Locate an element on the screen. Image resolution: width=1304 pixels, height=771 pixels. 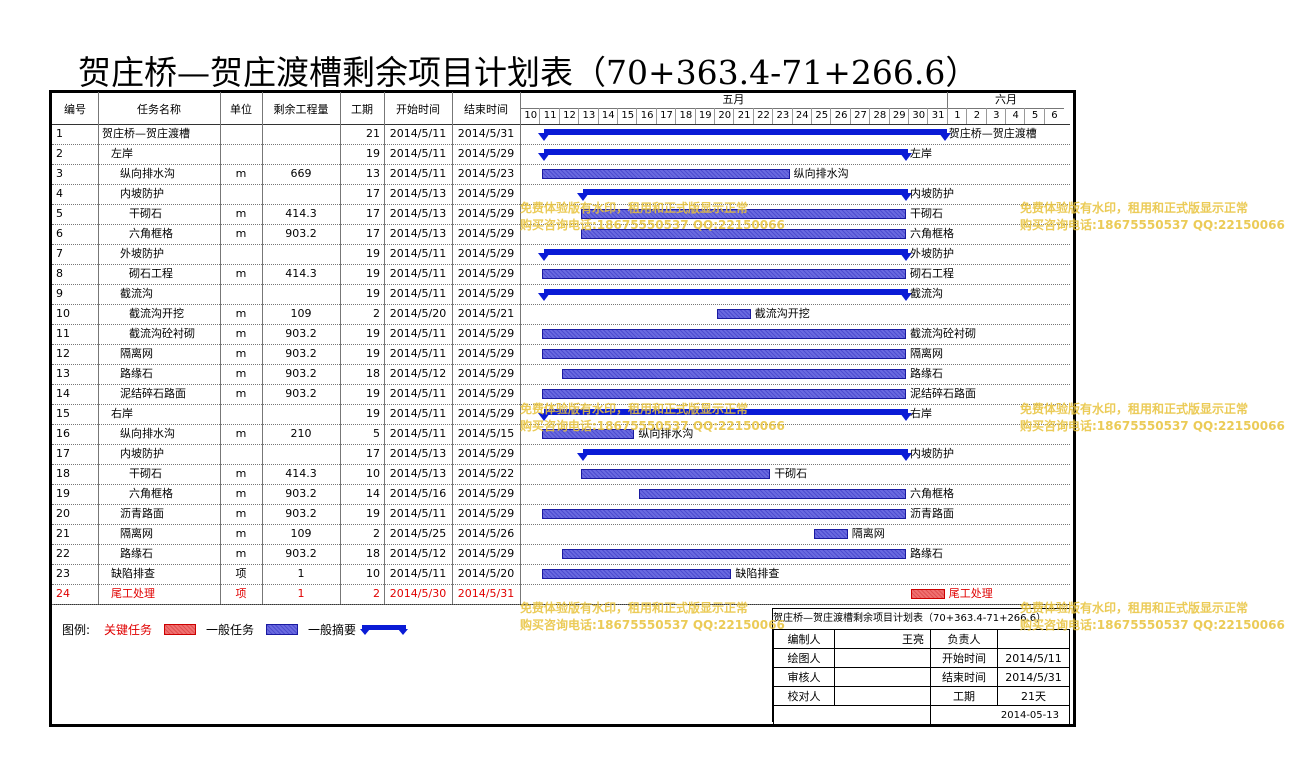
day-header: 16 is located at coordinates (646, 116).